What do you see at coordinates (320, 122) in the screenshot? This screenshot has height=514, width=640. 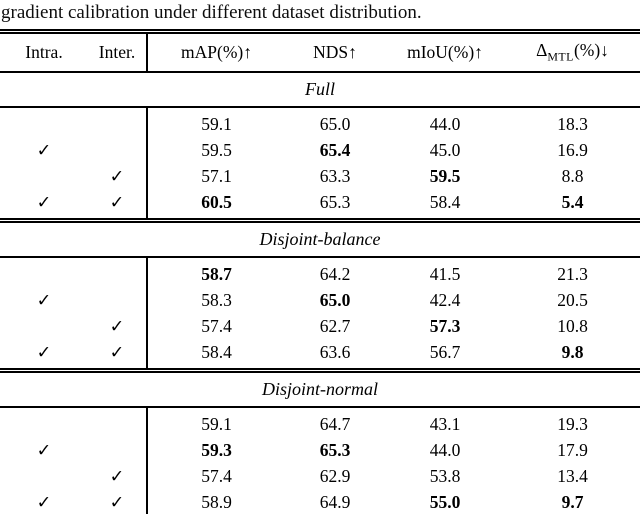 I see `table-row: 59.1 65.0 44.0 18.3` at bounding box center [320, 122].